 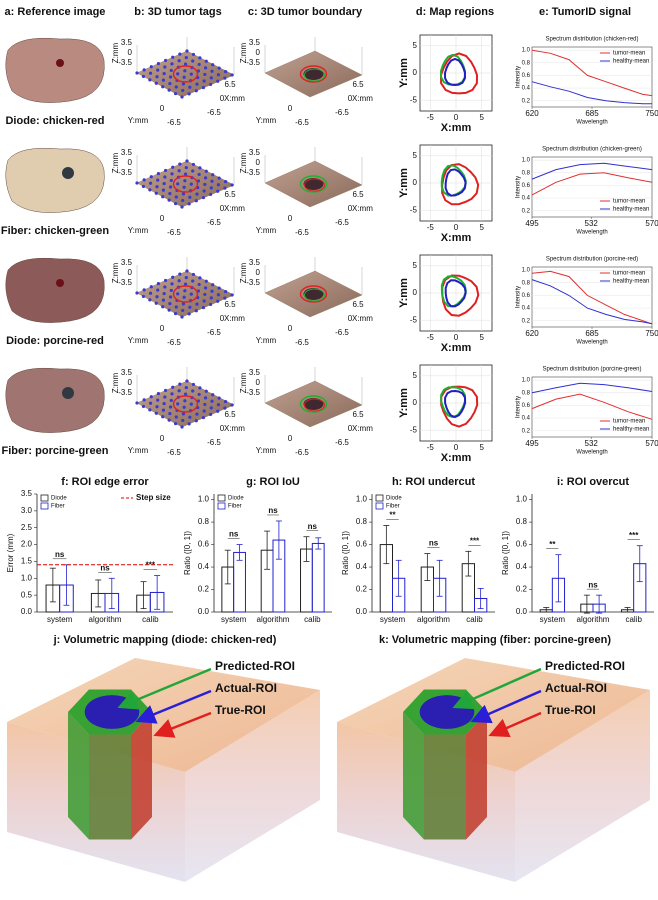 I want to click on y-axis-label: Y:mm, so click(x=404, y=293).